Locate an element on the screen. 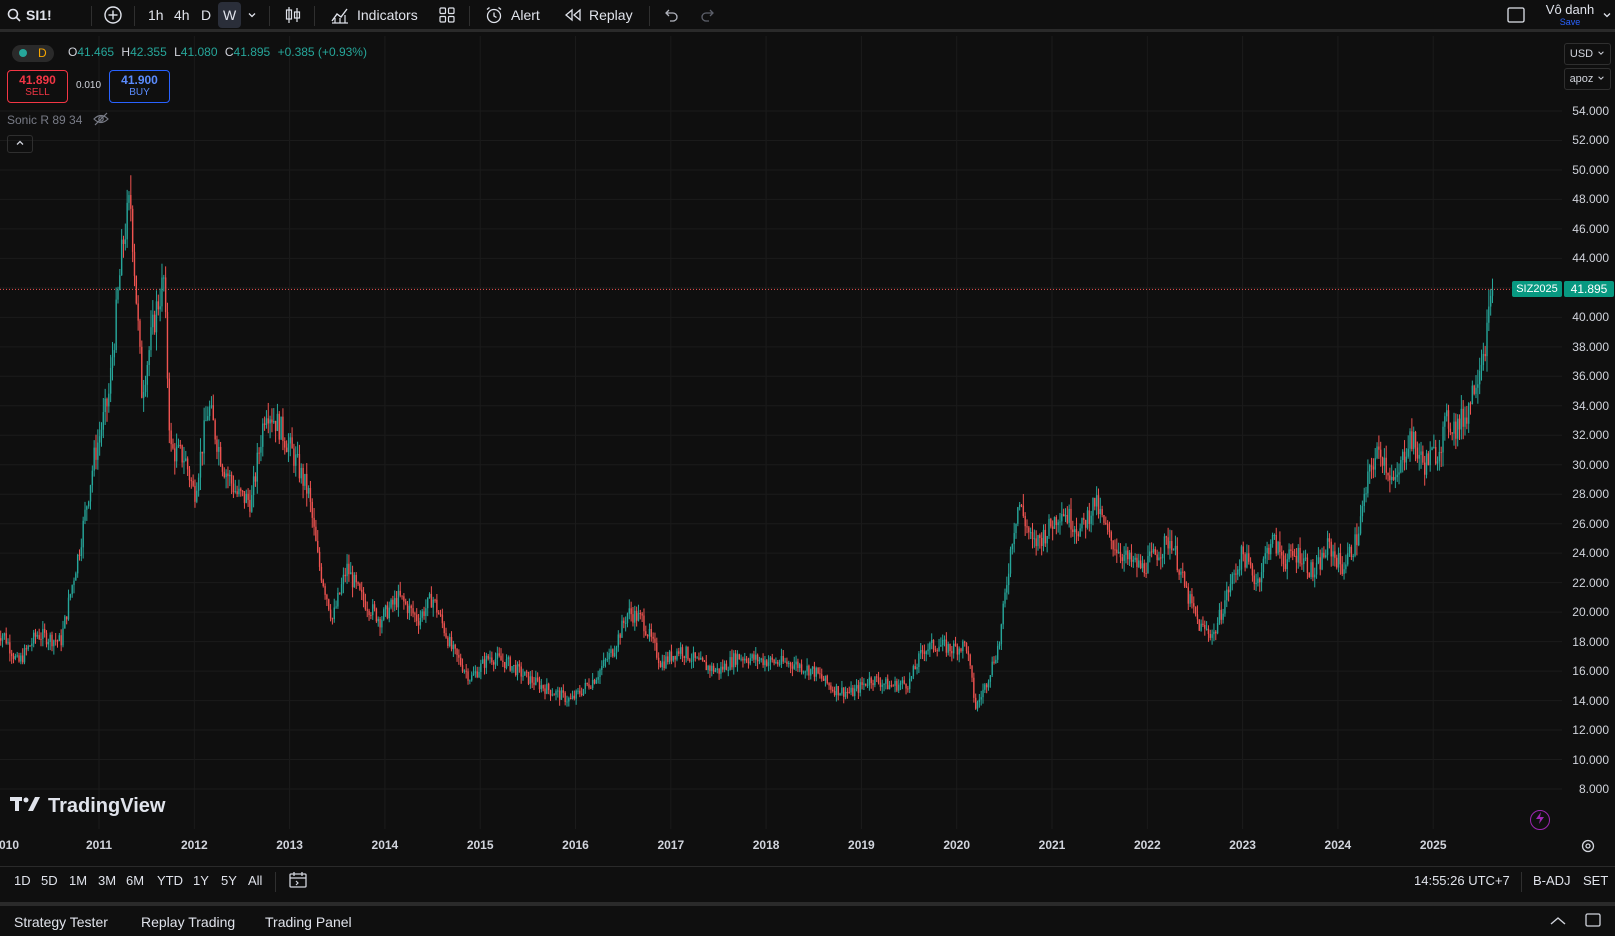 This screenshot has height=936, width=1615. range-button-1m: 1M is located at coordinates (78, 880).